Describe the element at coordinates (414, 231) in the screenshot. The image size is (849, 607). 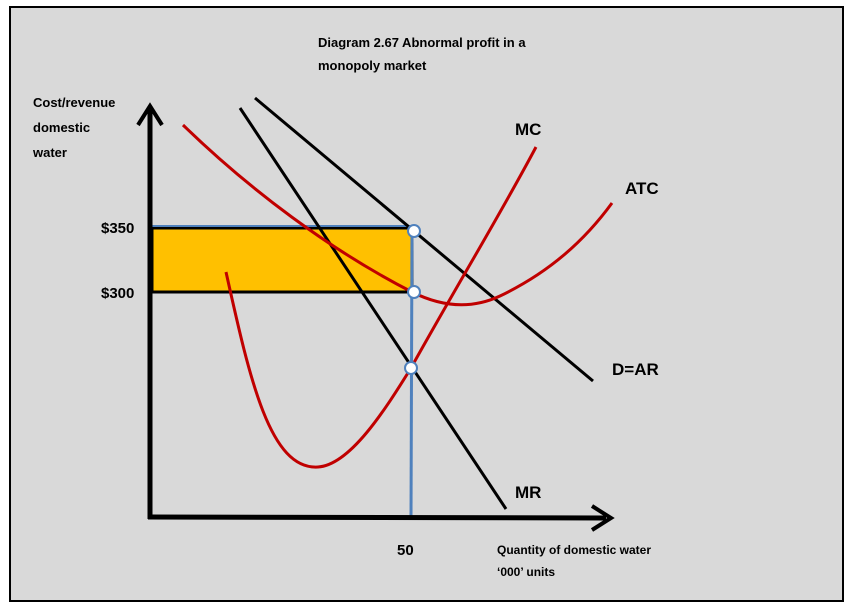
I see `price-point` at that location.